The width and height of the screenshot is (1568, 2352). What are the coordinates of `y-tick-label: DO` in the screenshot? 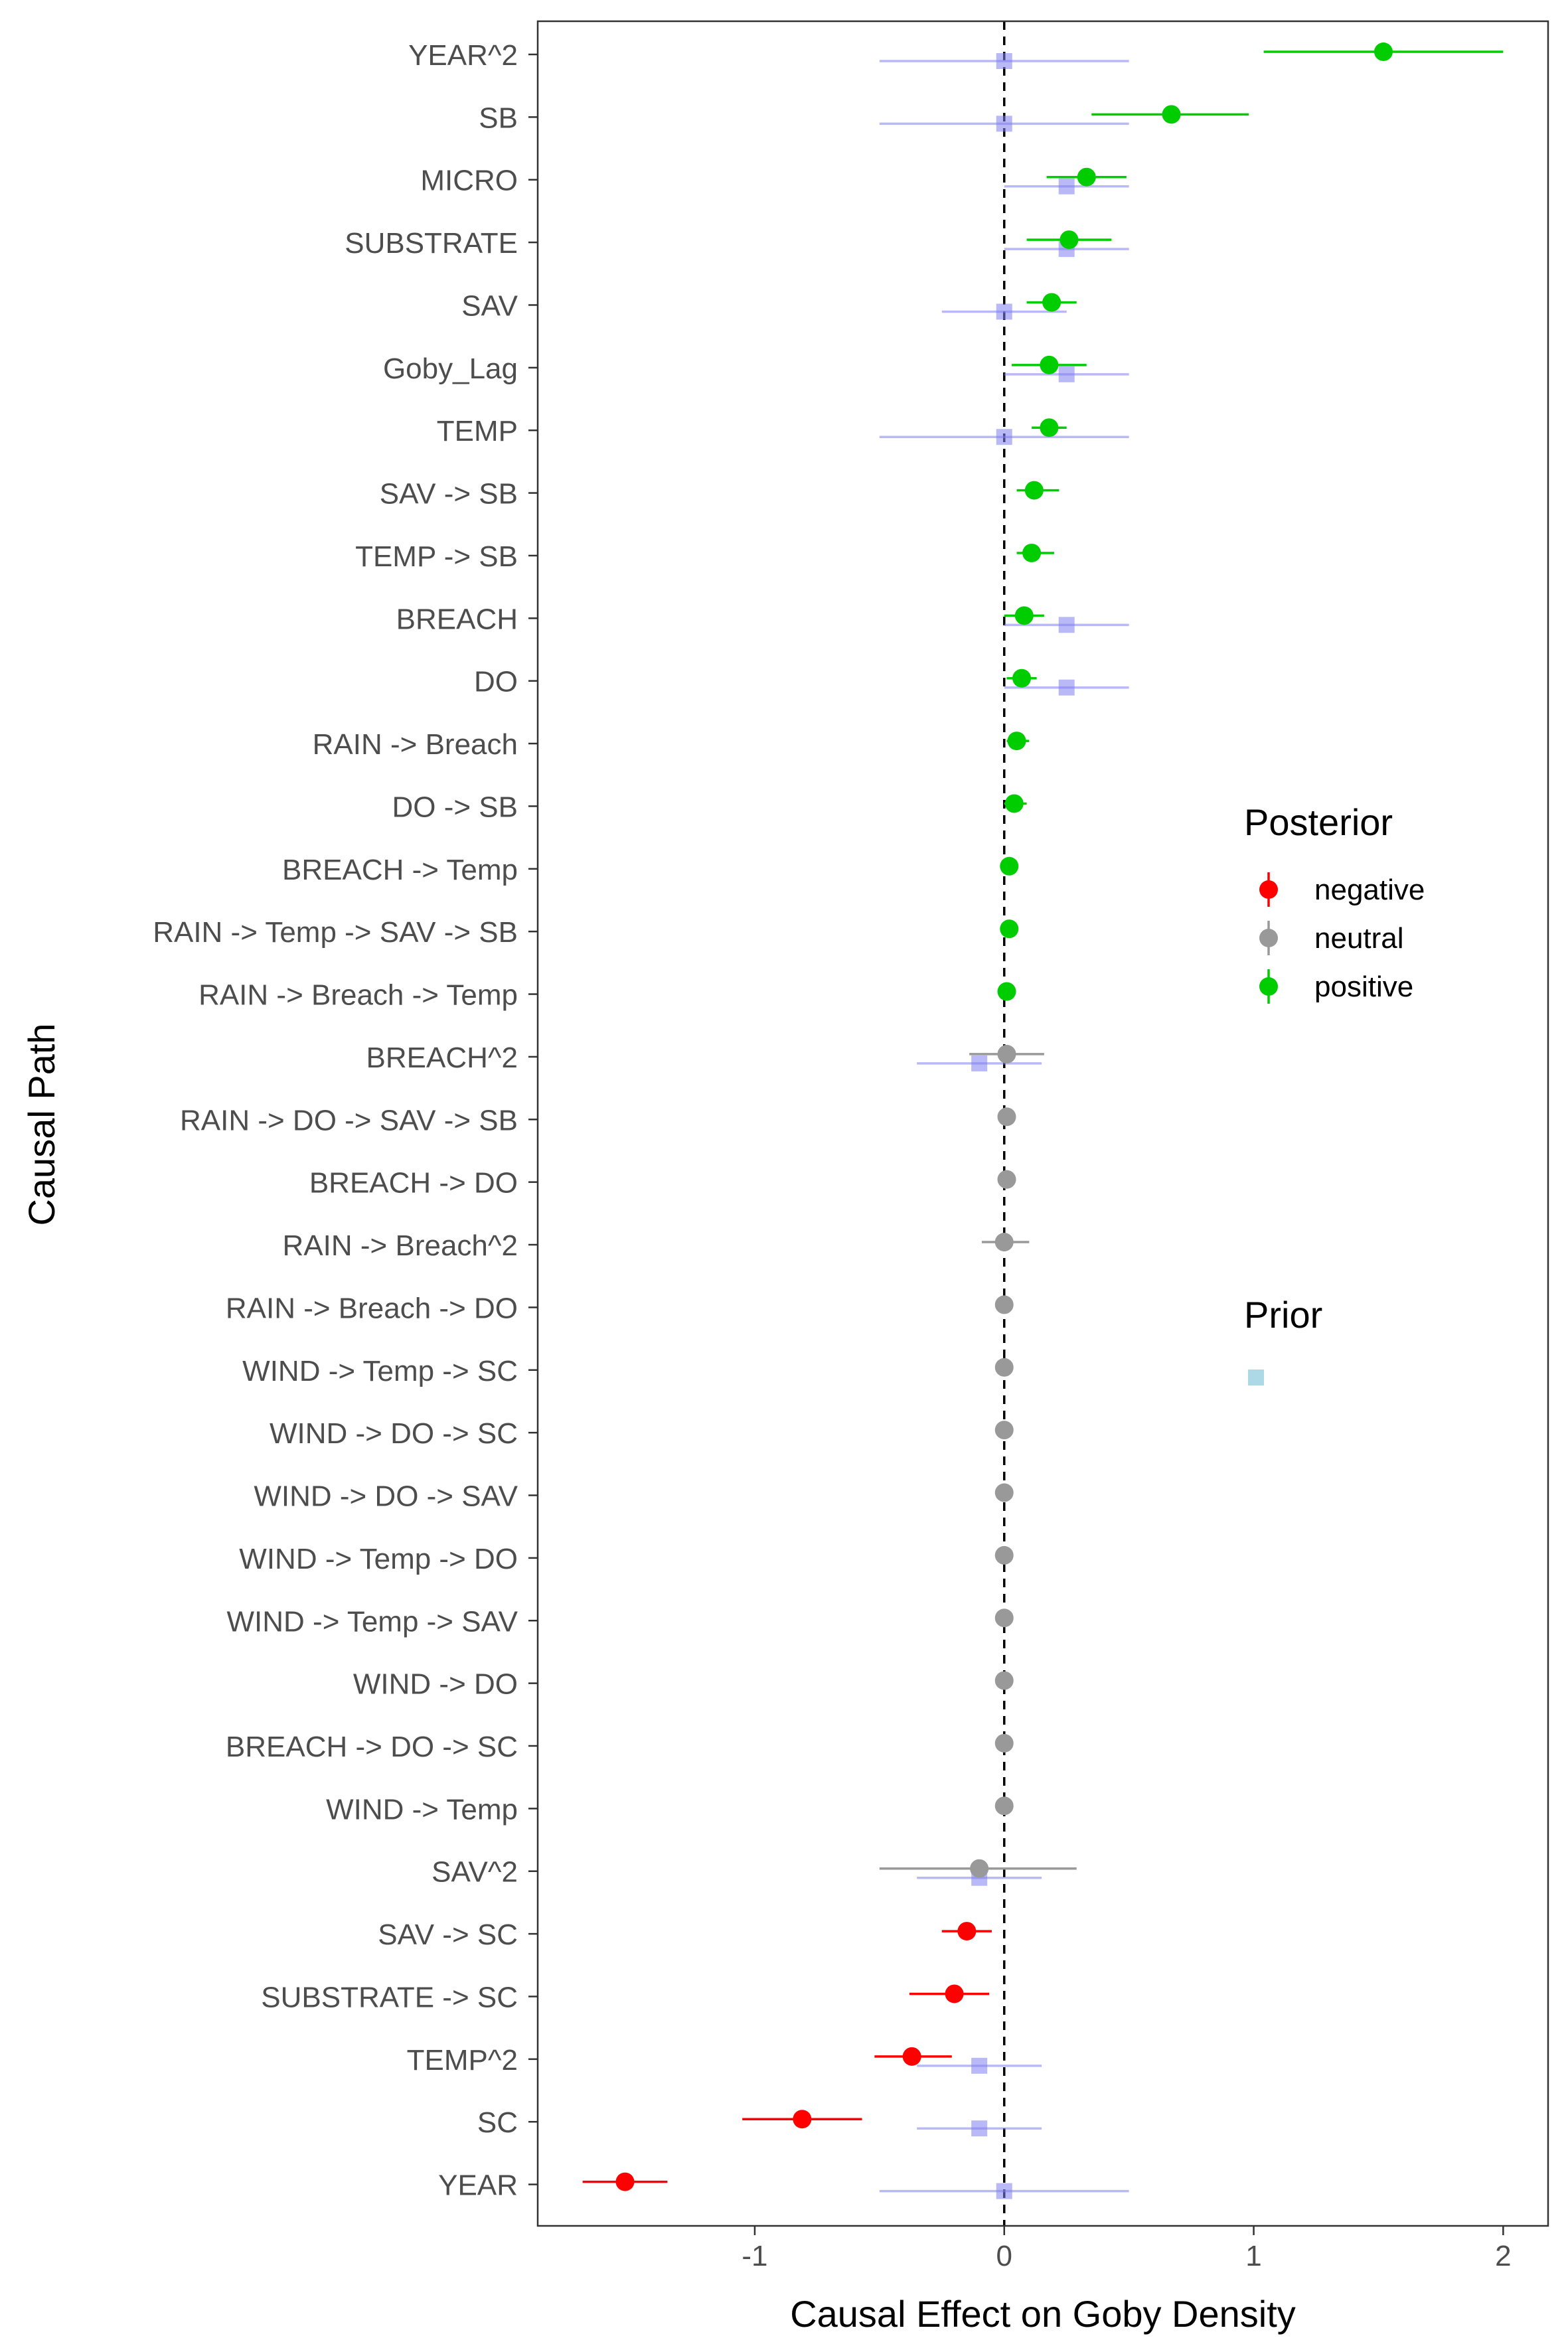 It's located at (496, 682).